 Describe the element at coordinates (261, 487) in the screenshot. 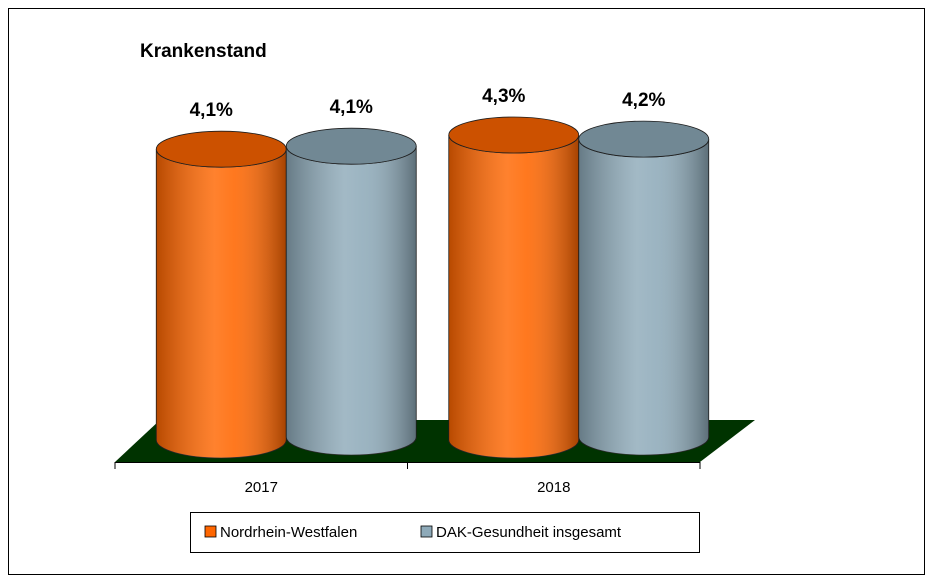

I see `x-tick-label: 2017` at that location.